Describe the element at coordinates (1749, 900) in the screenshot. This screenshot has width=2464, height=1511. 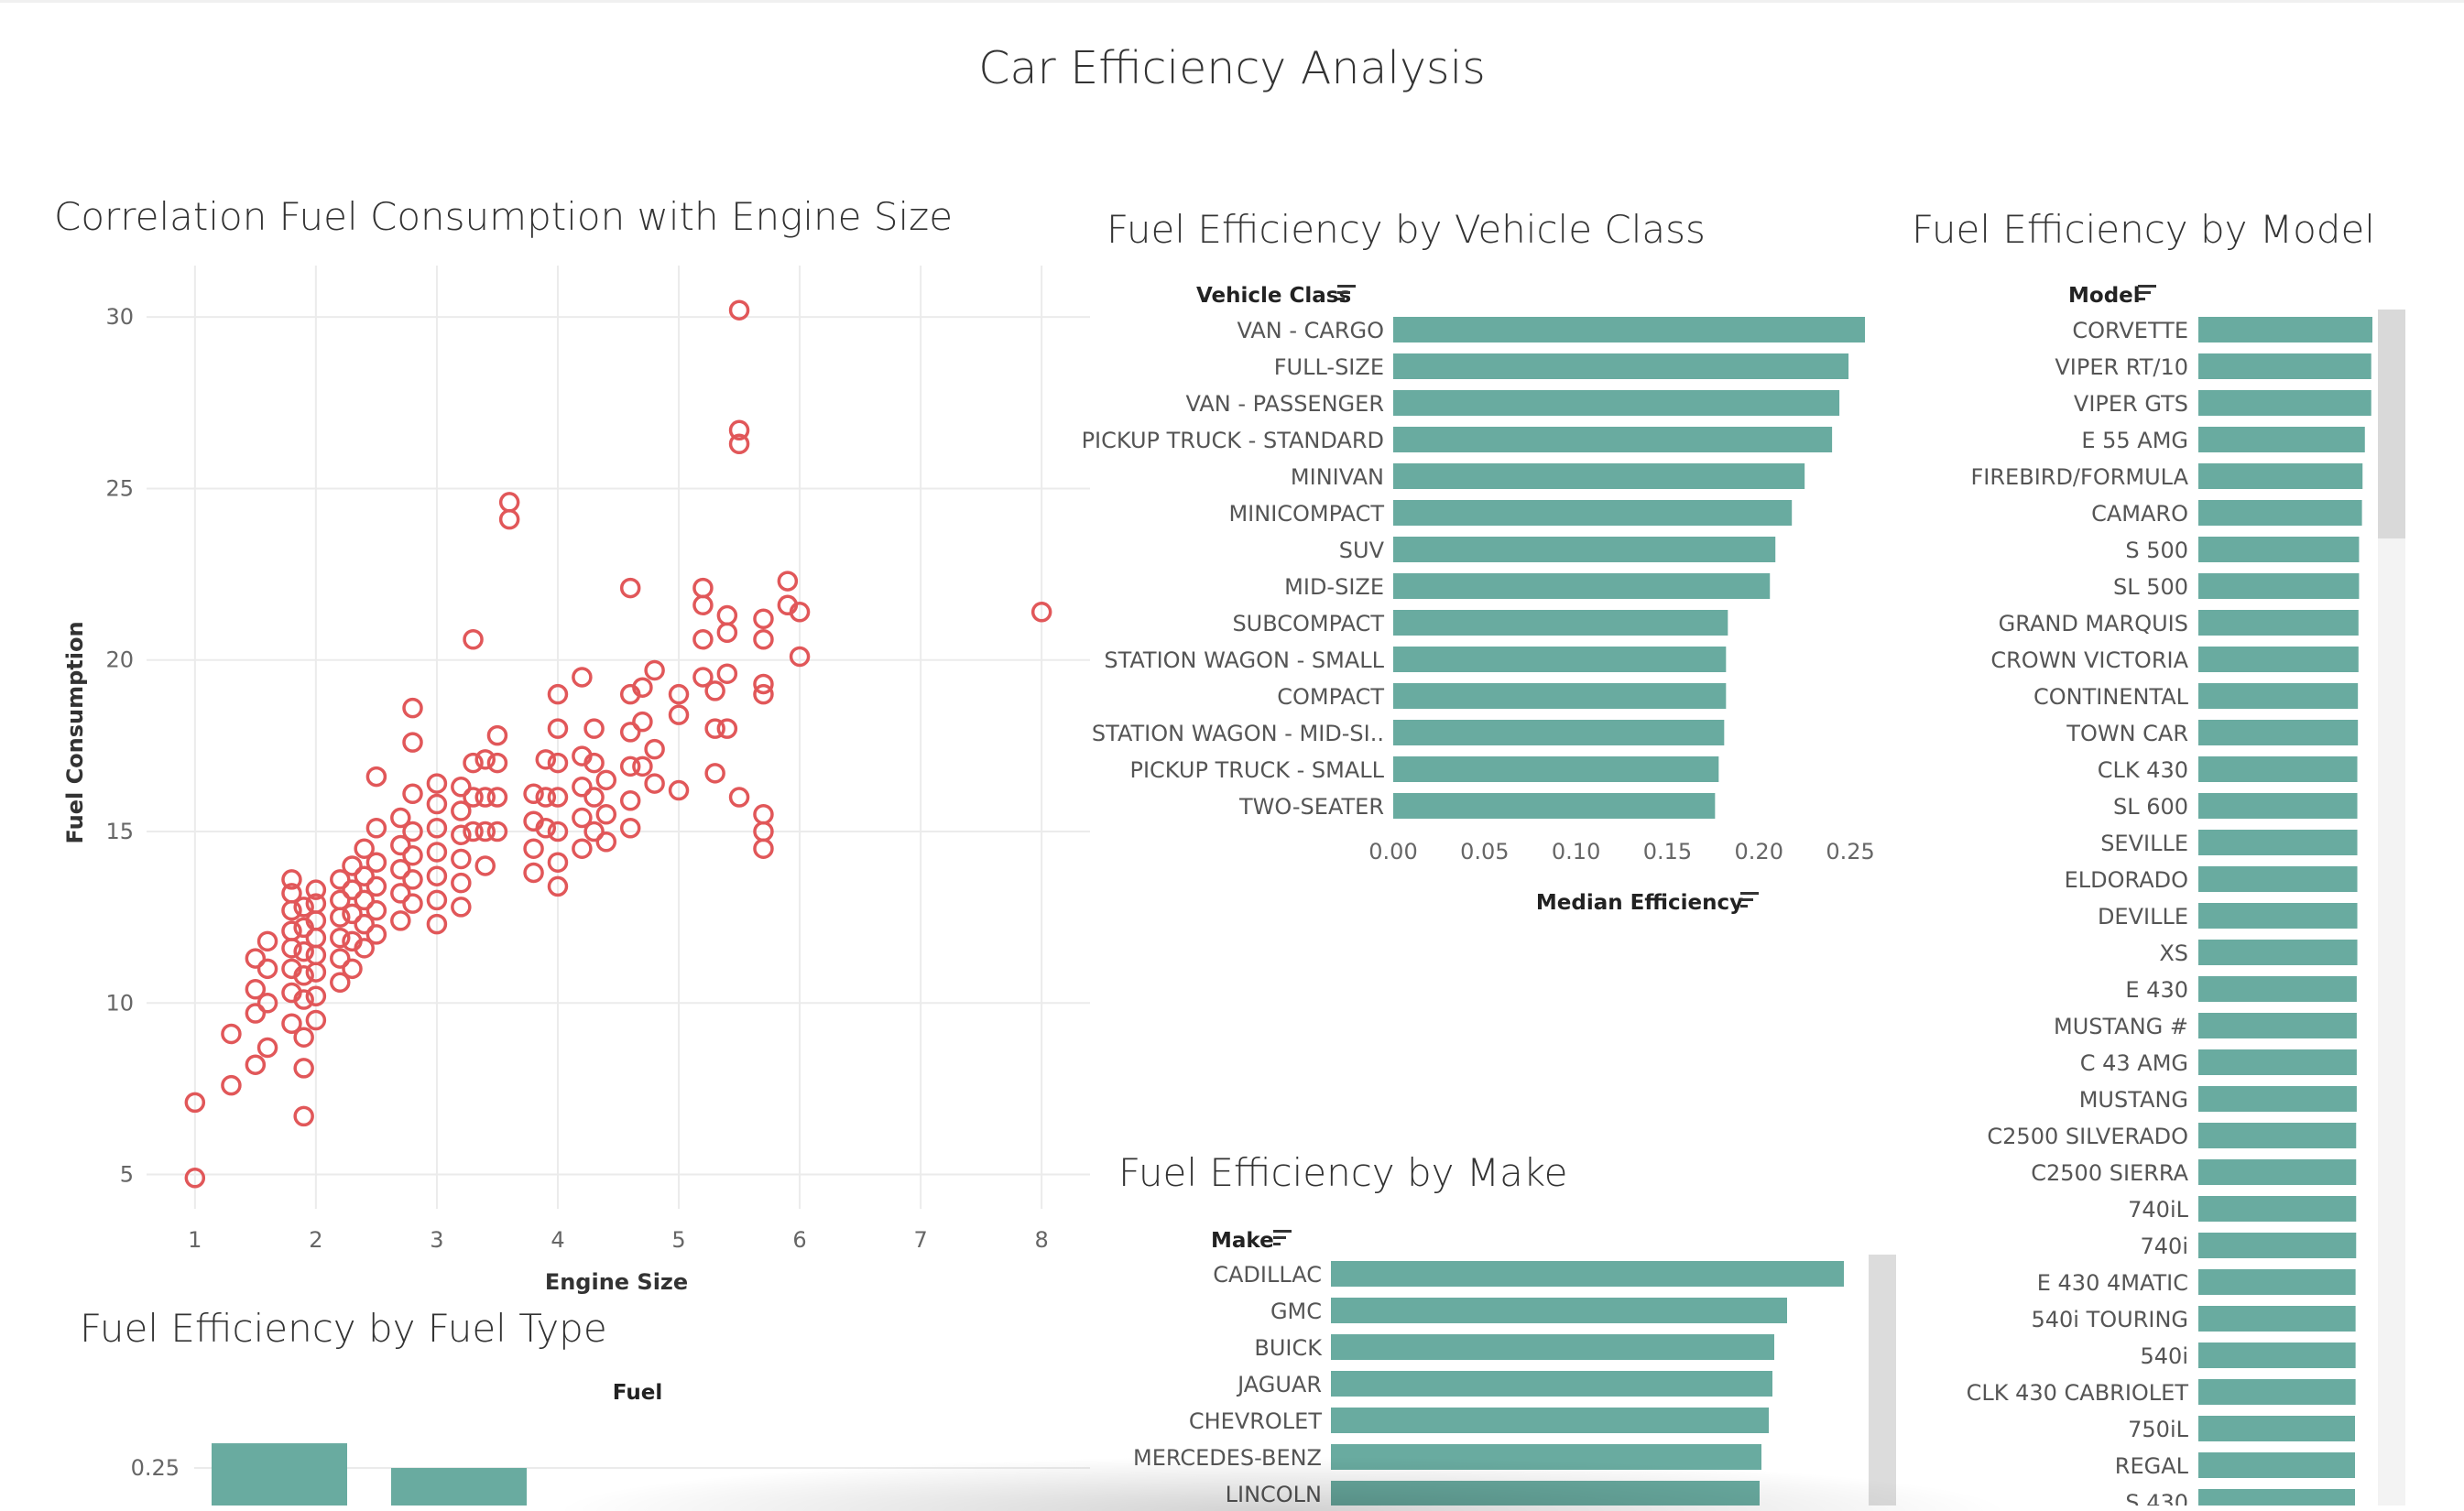
I see `sort-icon` at that location.